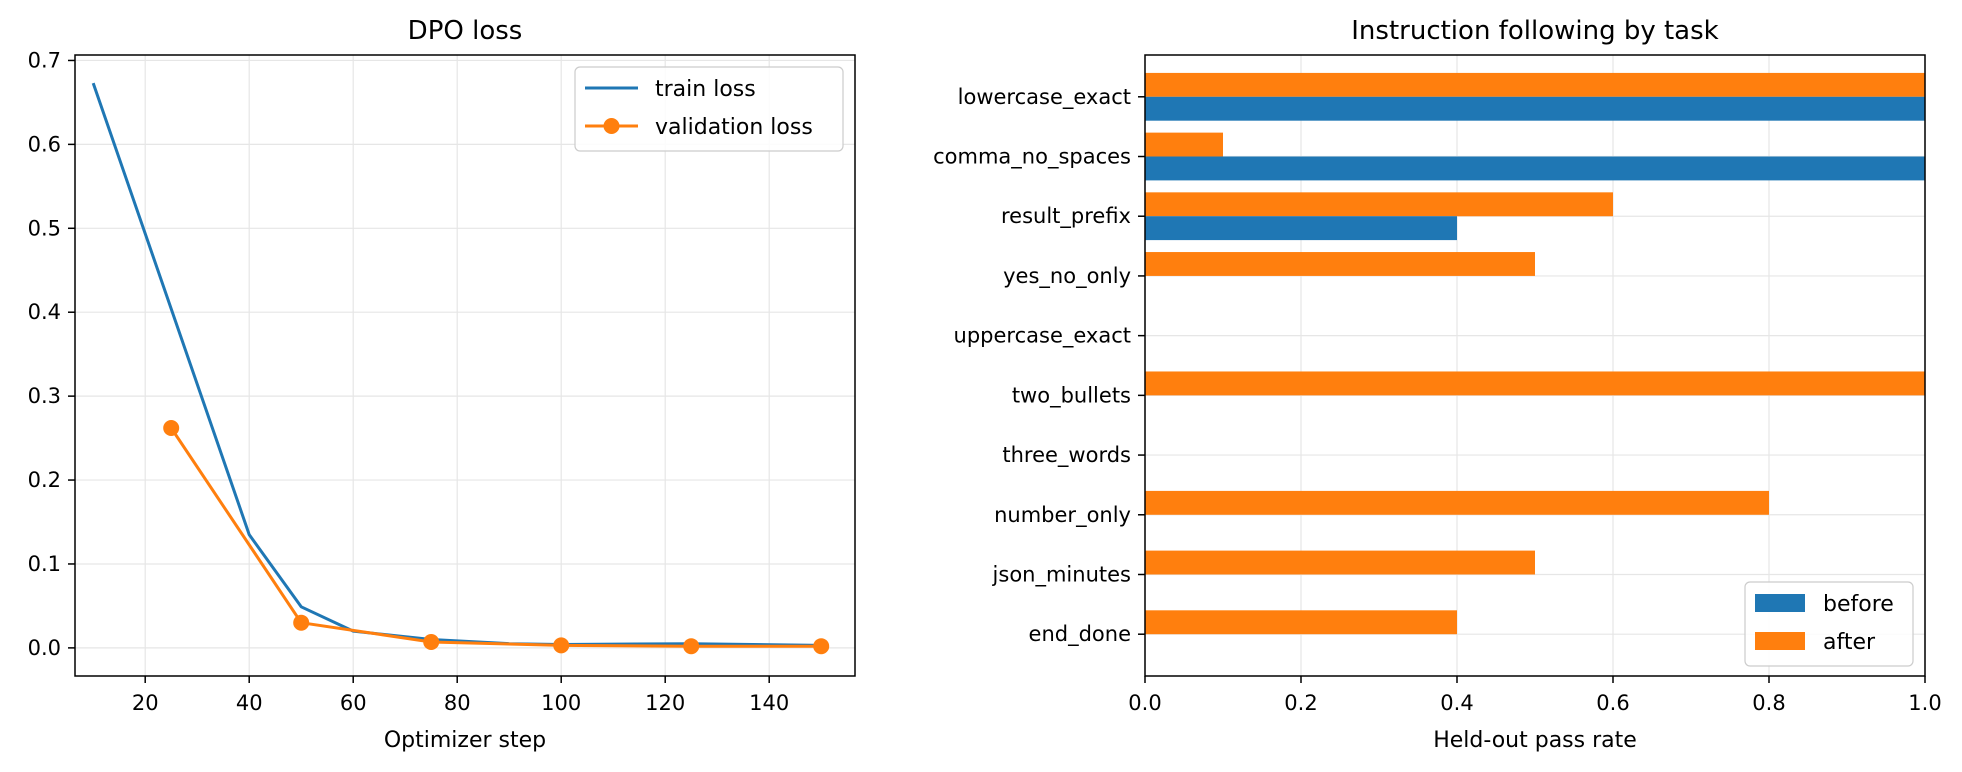 Image resolution: width=1962 pixels, height=772 pixels. I want to click on x-tick-label: 1.0, so click(1924, 703).